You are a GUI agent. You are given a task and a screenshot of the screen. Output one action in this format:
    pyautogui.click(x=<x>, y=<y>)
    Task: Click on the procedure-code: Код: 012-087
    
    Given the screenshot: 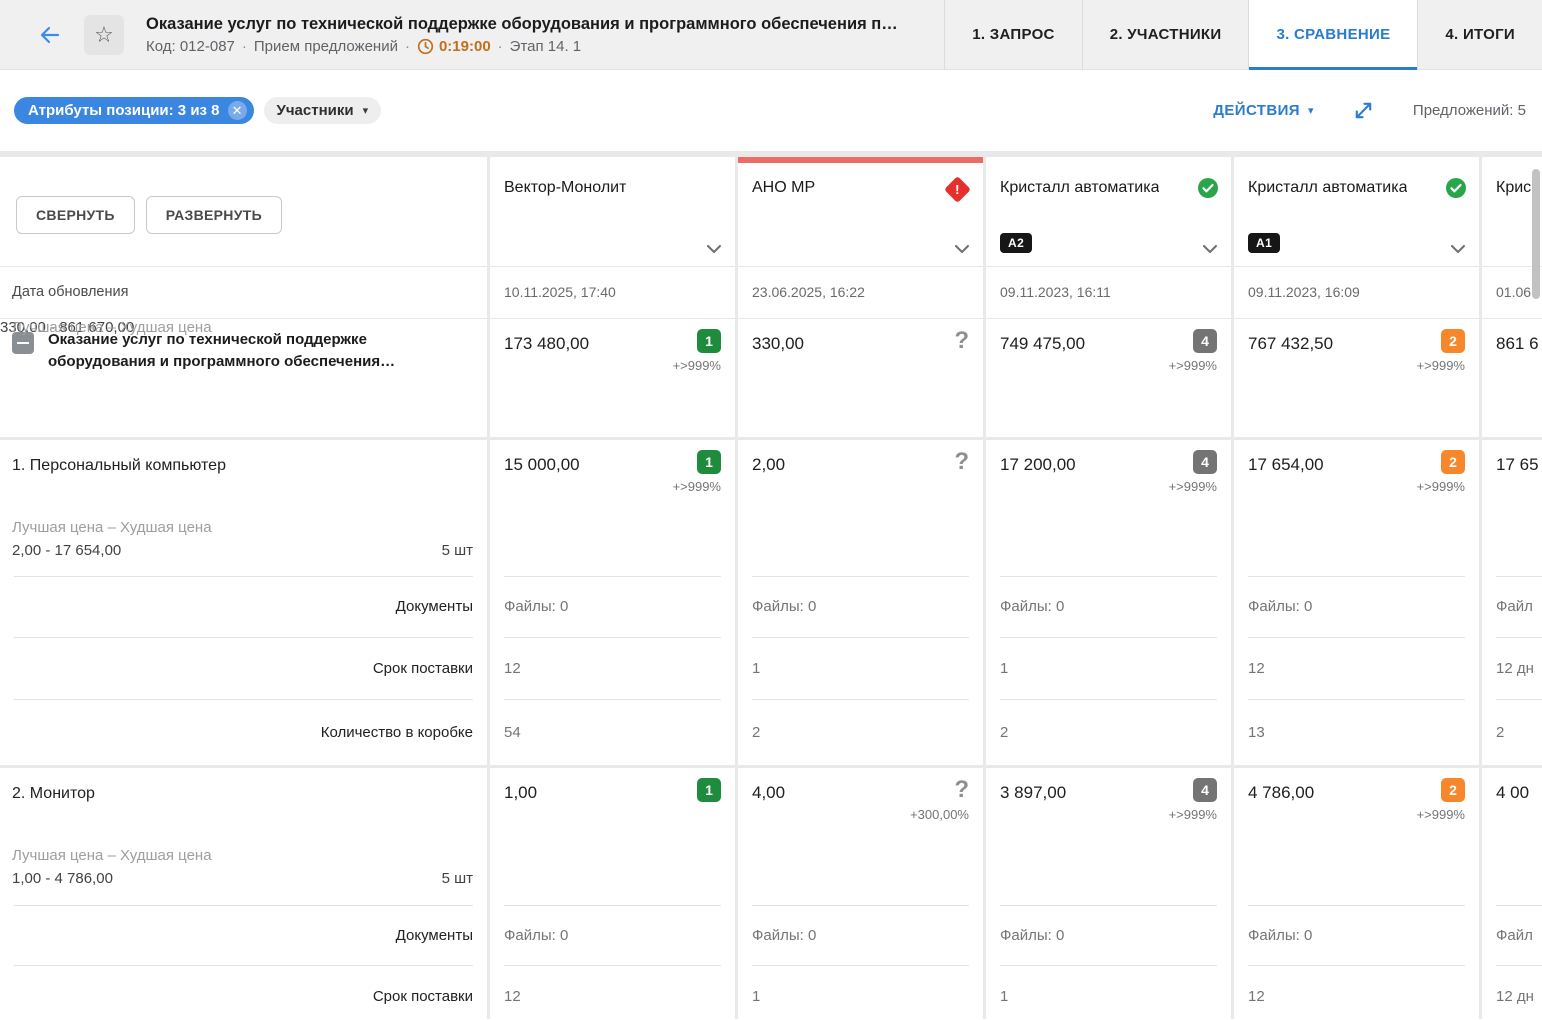 What is the action you would take?
    pyautogui.click(x=190, y=46)
    